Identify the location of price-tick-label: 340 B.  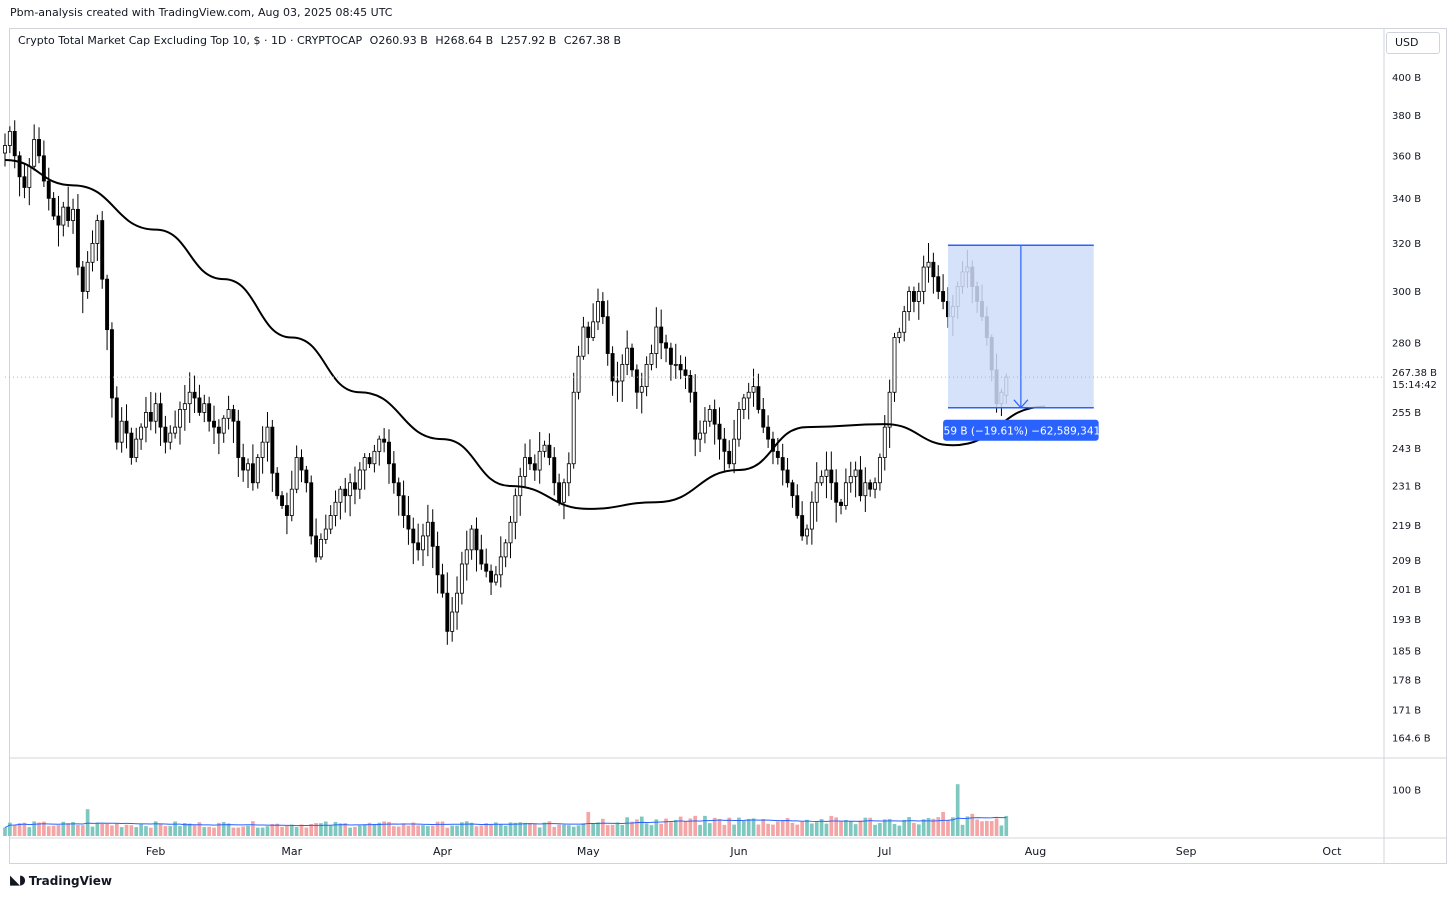
(1406, 199).